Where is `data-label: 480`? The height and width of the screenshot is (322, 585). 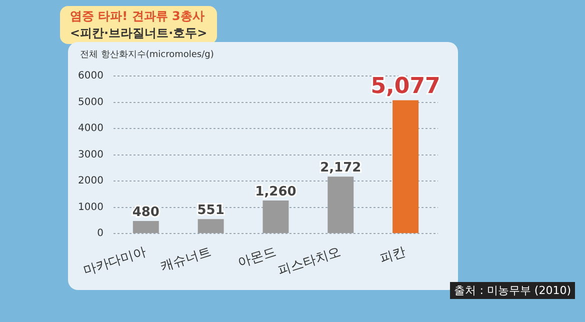
data-label: 480 is located at coordinates (146, 212).